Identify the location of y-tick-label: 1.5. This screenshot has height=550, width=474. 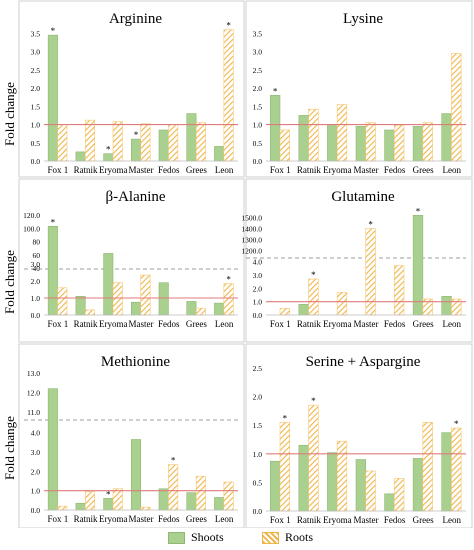
(258, 425).